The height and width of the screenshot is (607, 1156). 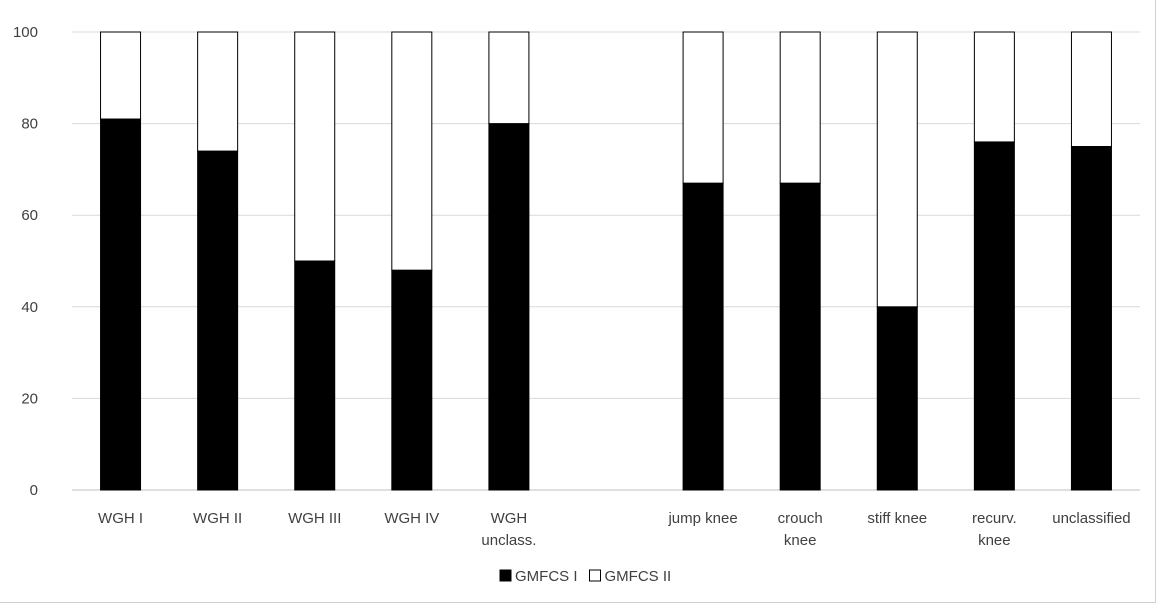 I want to click on x-tick-label: jump knee, so click(x=702, y=518).